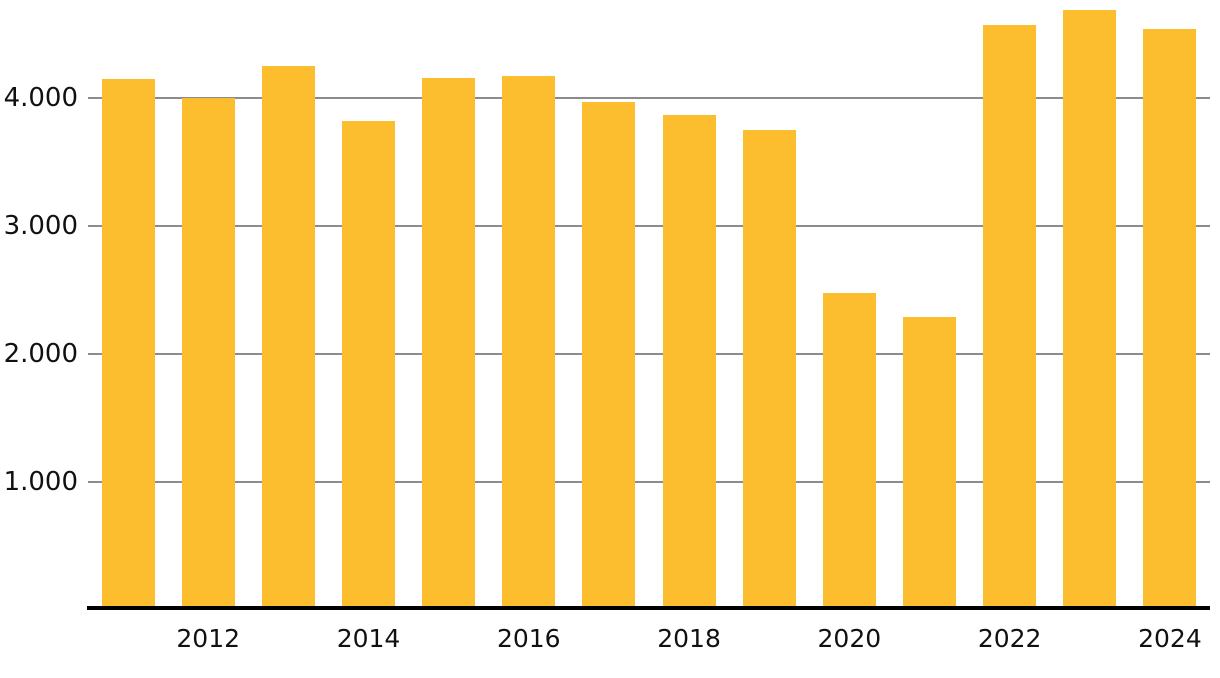 The height and width of the screenshot is (678, 1220). I want to click on bar-2023, so click(1090, 309).